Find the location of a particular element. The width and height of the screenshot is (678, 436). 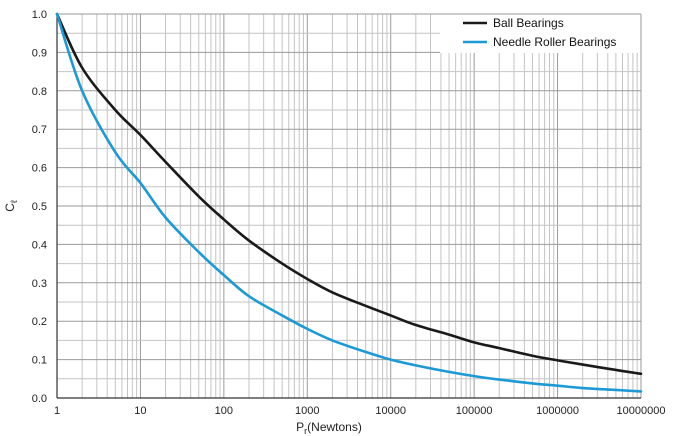

y-tick-label: 0.3 is located at coordinates (39, 284).